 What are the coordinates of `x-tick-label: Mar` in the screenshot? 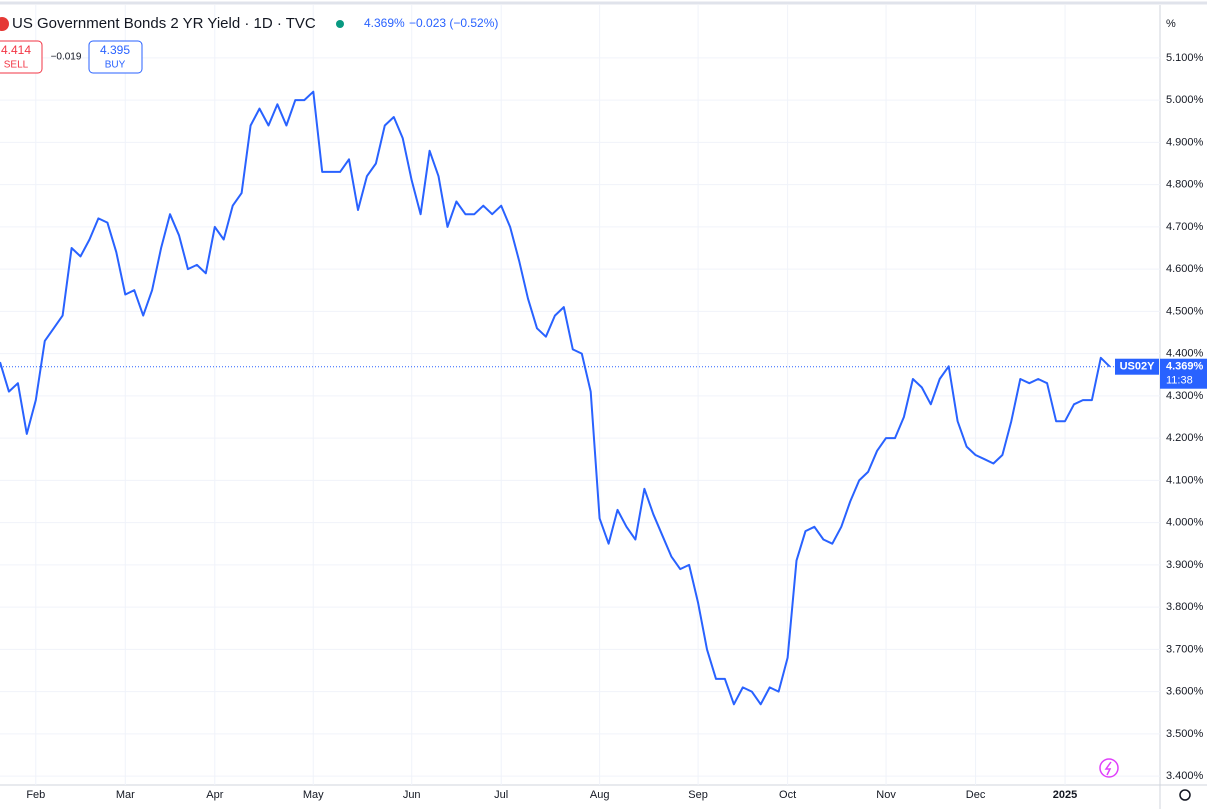 It's located at (125, 795).